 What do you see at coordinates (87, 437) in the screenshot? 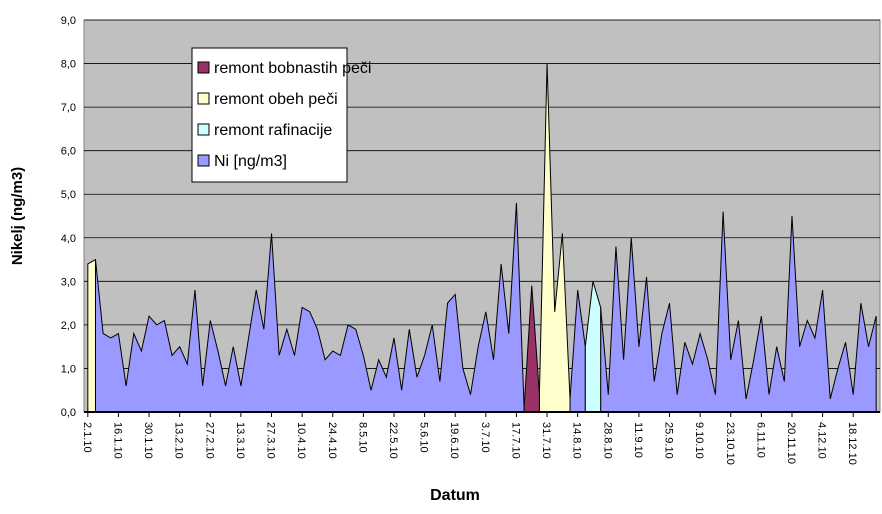
I see `x-tick-label: 2.1.10` at bounding box center [87, 437].